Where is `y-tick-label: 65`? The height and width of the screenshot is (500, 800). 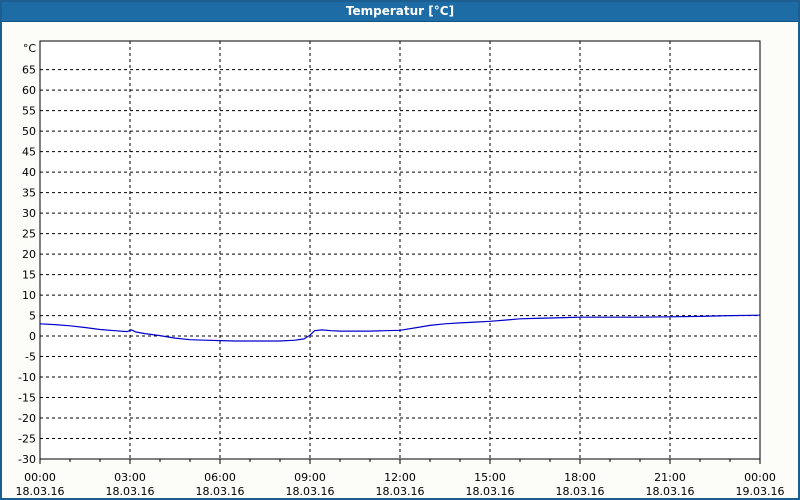
y-tick-label: 65 is located at coordinates (29, 70).